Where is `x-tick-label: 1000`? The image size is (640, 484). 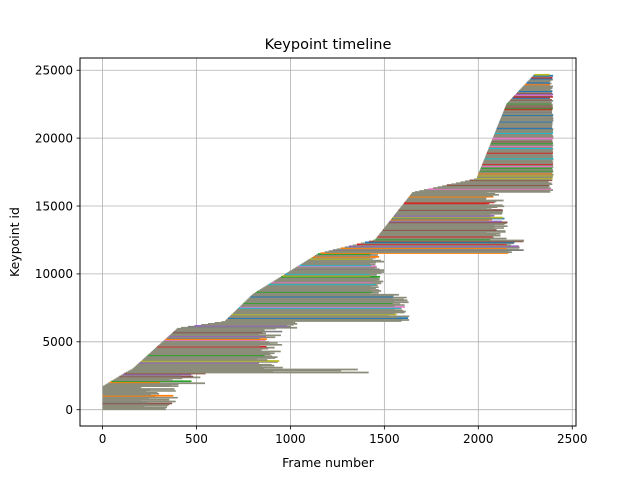
x-tick-label: 1000 is located at coordinates (290, 439).